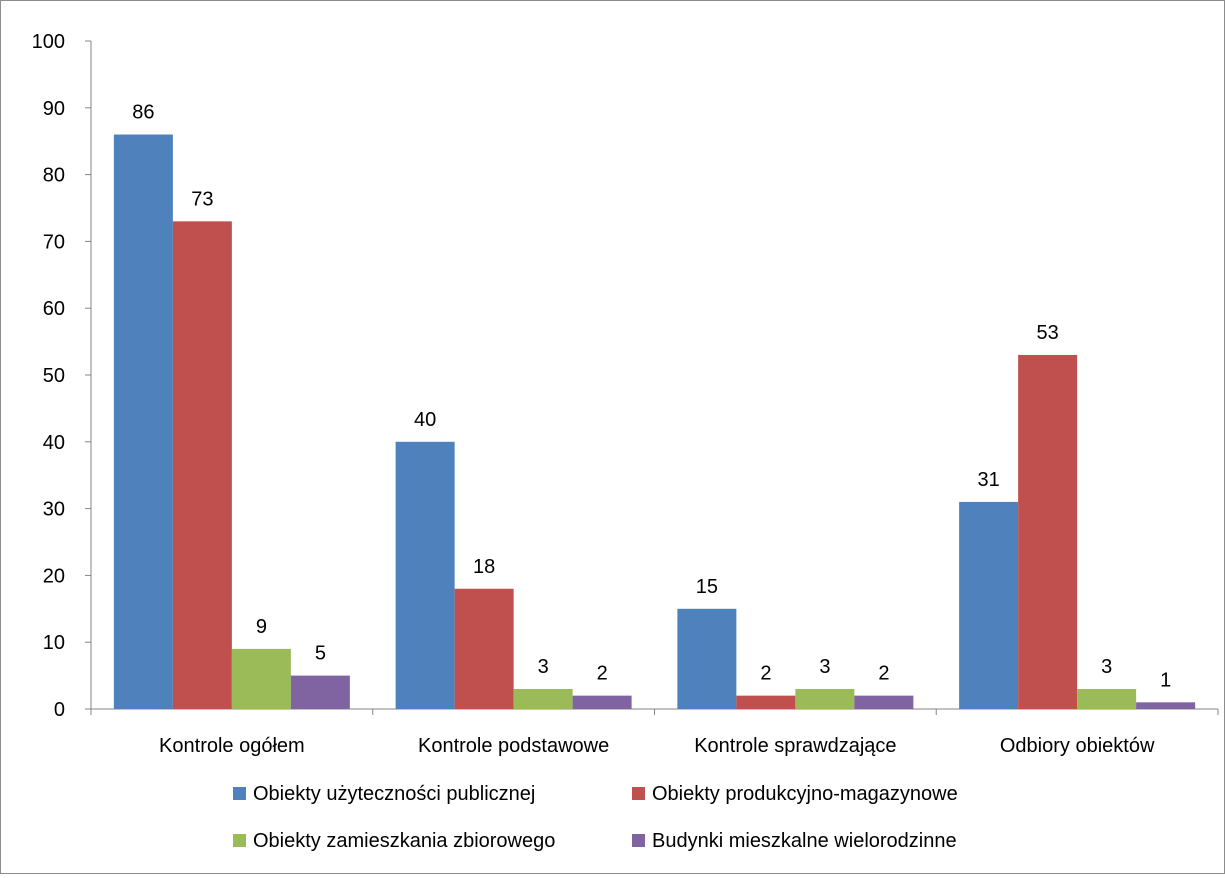 This screenshot has width=1225, height=878. What do you see at coordinates (48, 42) in the screenshot?
I see `y-tick-label: 100` at bounding box center [48, 42].